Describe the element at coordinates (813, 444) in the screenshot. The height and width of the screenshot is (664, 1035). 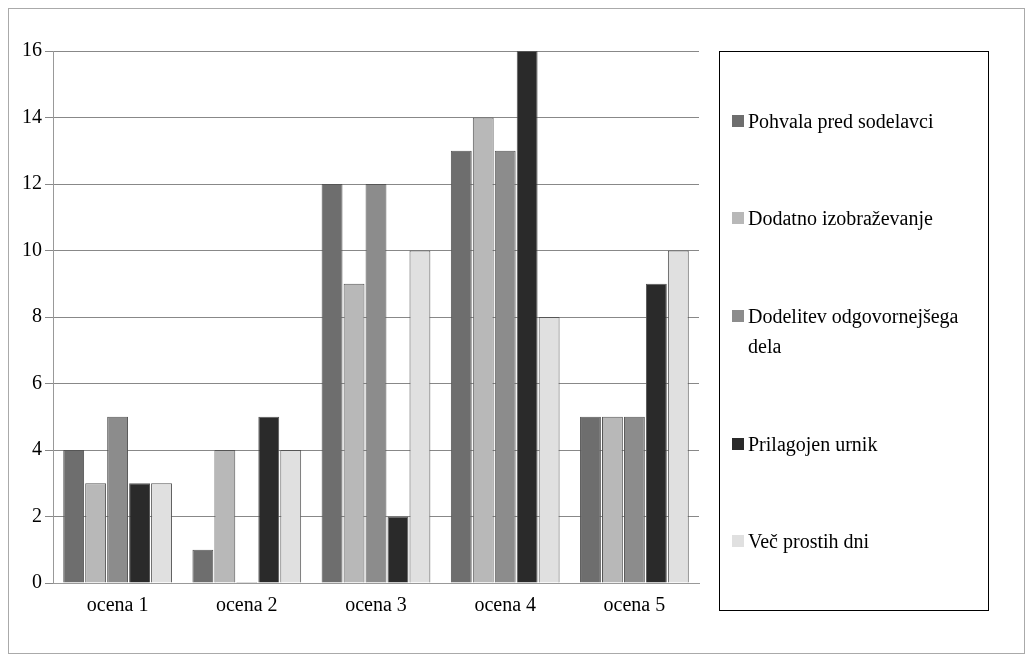
I see `legend-label: Prilagojen urnik` at that location.